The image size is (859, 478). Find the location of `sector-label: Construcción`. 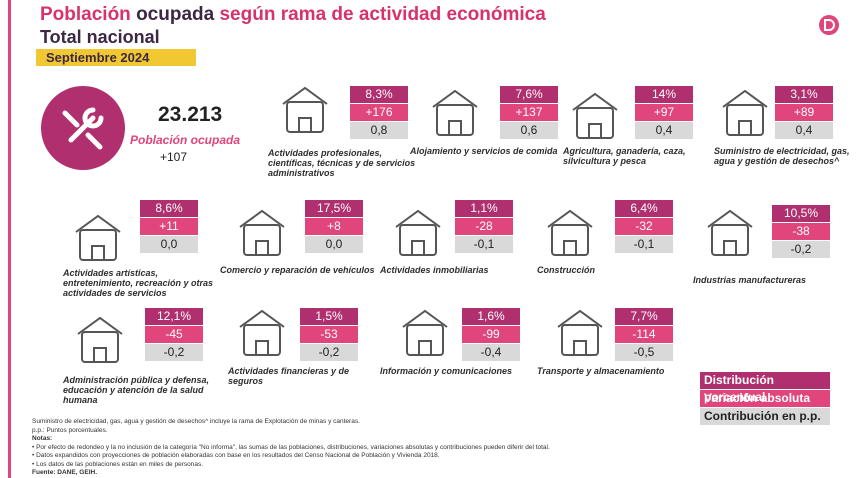

sector-label: Construcción is located at coordinates (566, 270).